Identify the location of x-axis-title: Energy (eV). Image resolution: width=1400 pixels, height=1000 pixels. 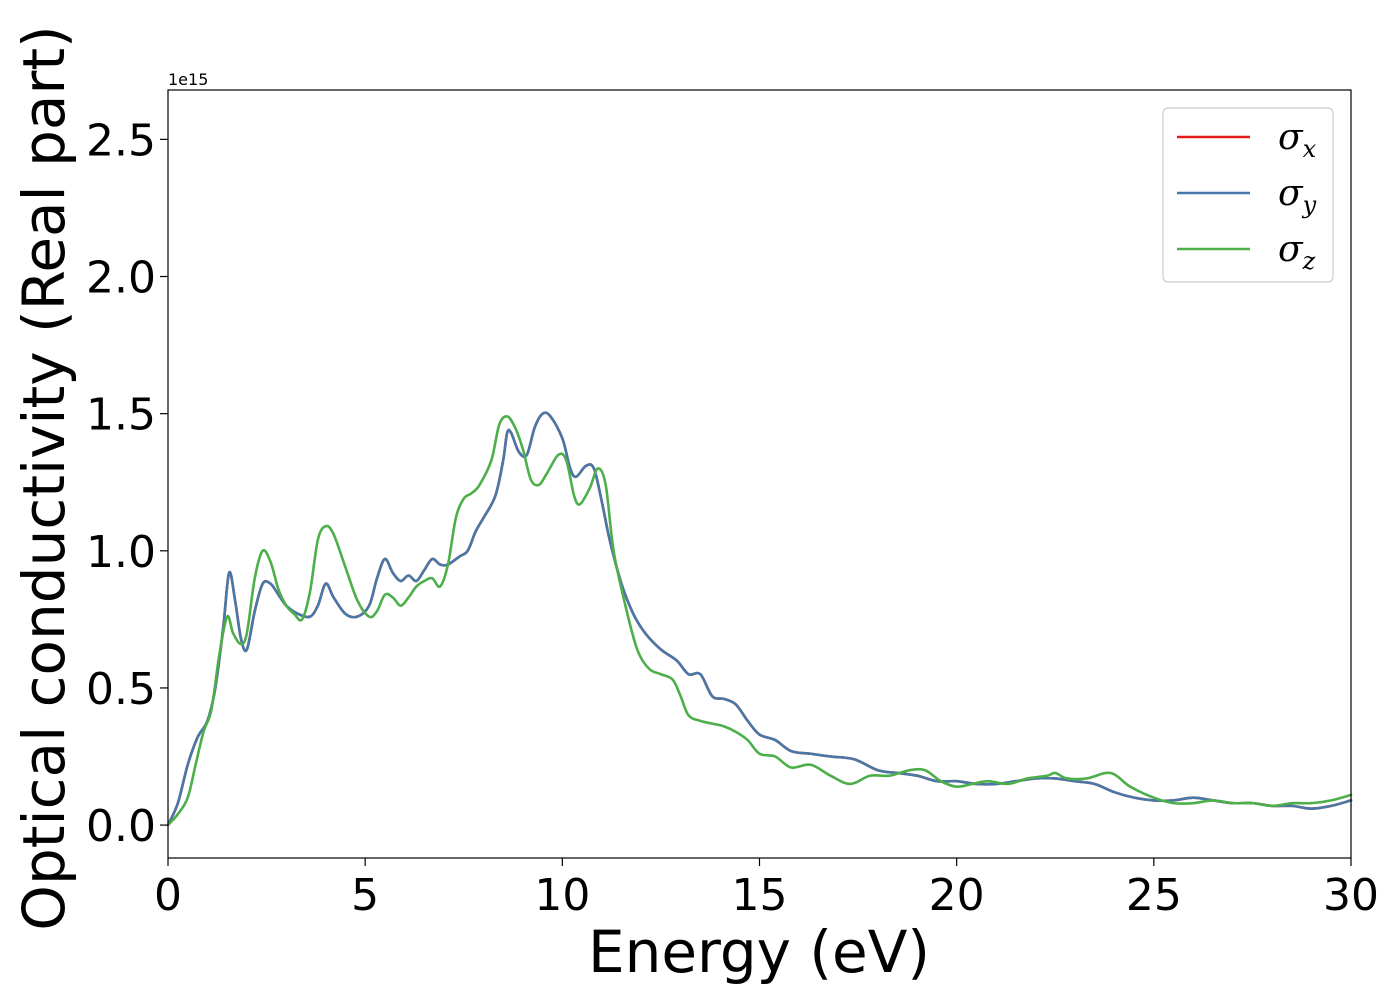
(759, 952).